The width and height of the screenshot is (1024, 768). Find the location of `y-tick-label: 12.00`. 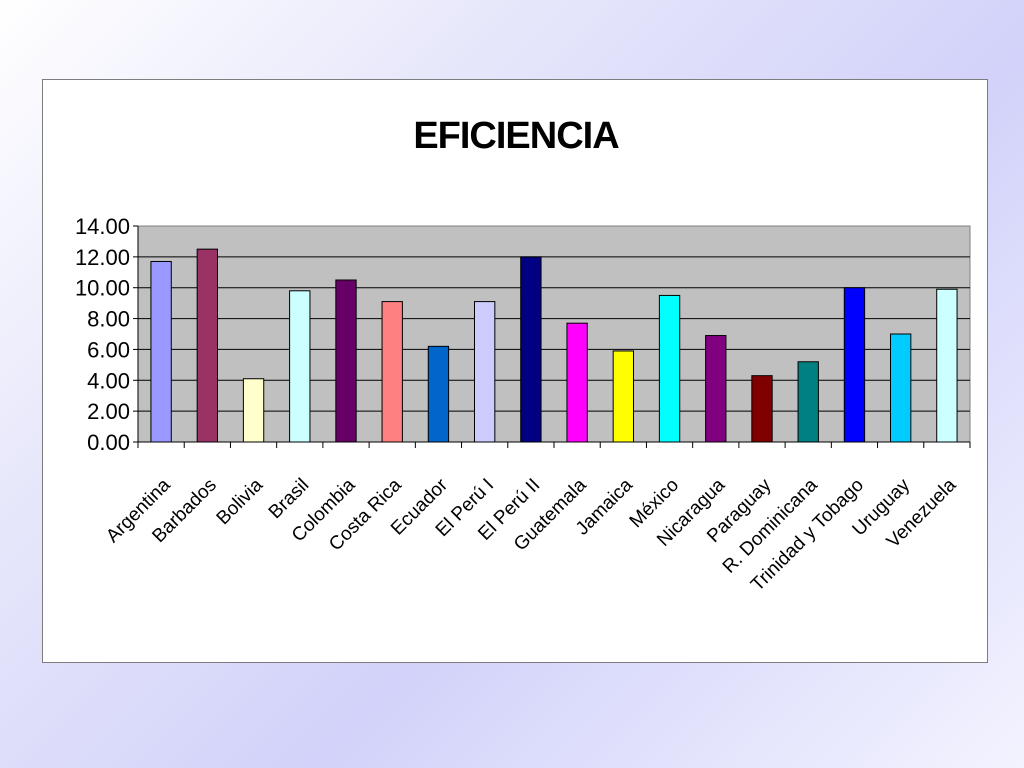

y-tick-label: 12.00 is located at coordinates (102, 257).